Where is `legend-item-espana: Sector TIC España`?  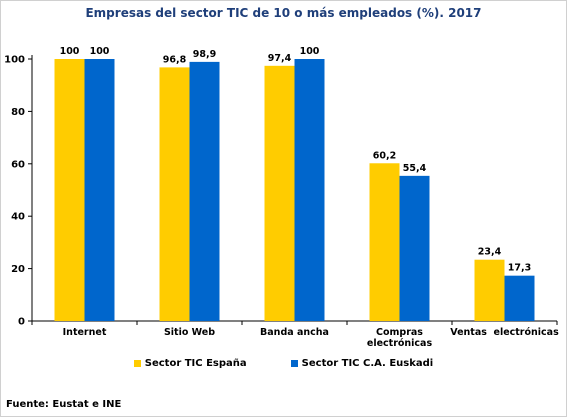 legend-item-espana: Sector TIC España is located at coordinates (190, 363).